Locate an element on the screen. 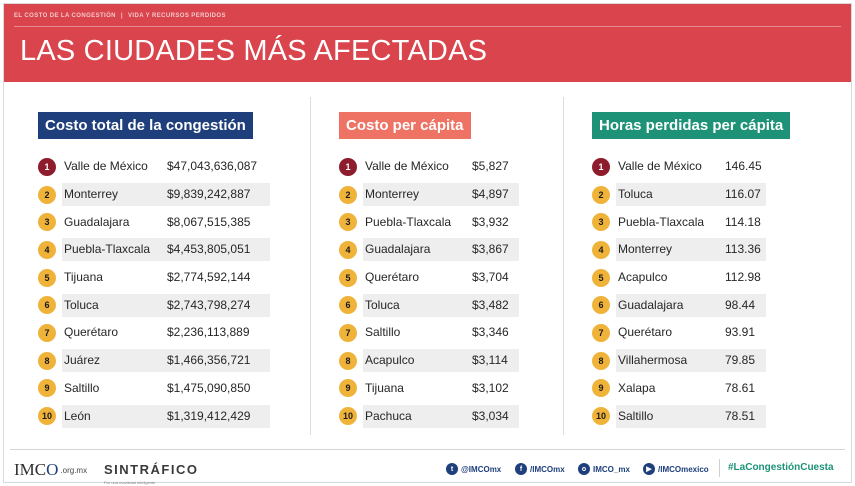 This screenshot has width=855, height=486. instagram-icon: o is located at coordinates (584, 469).